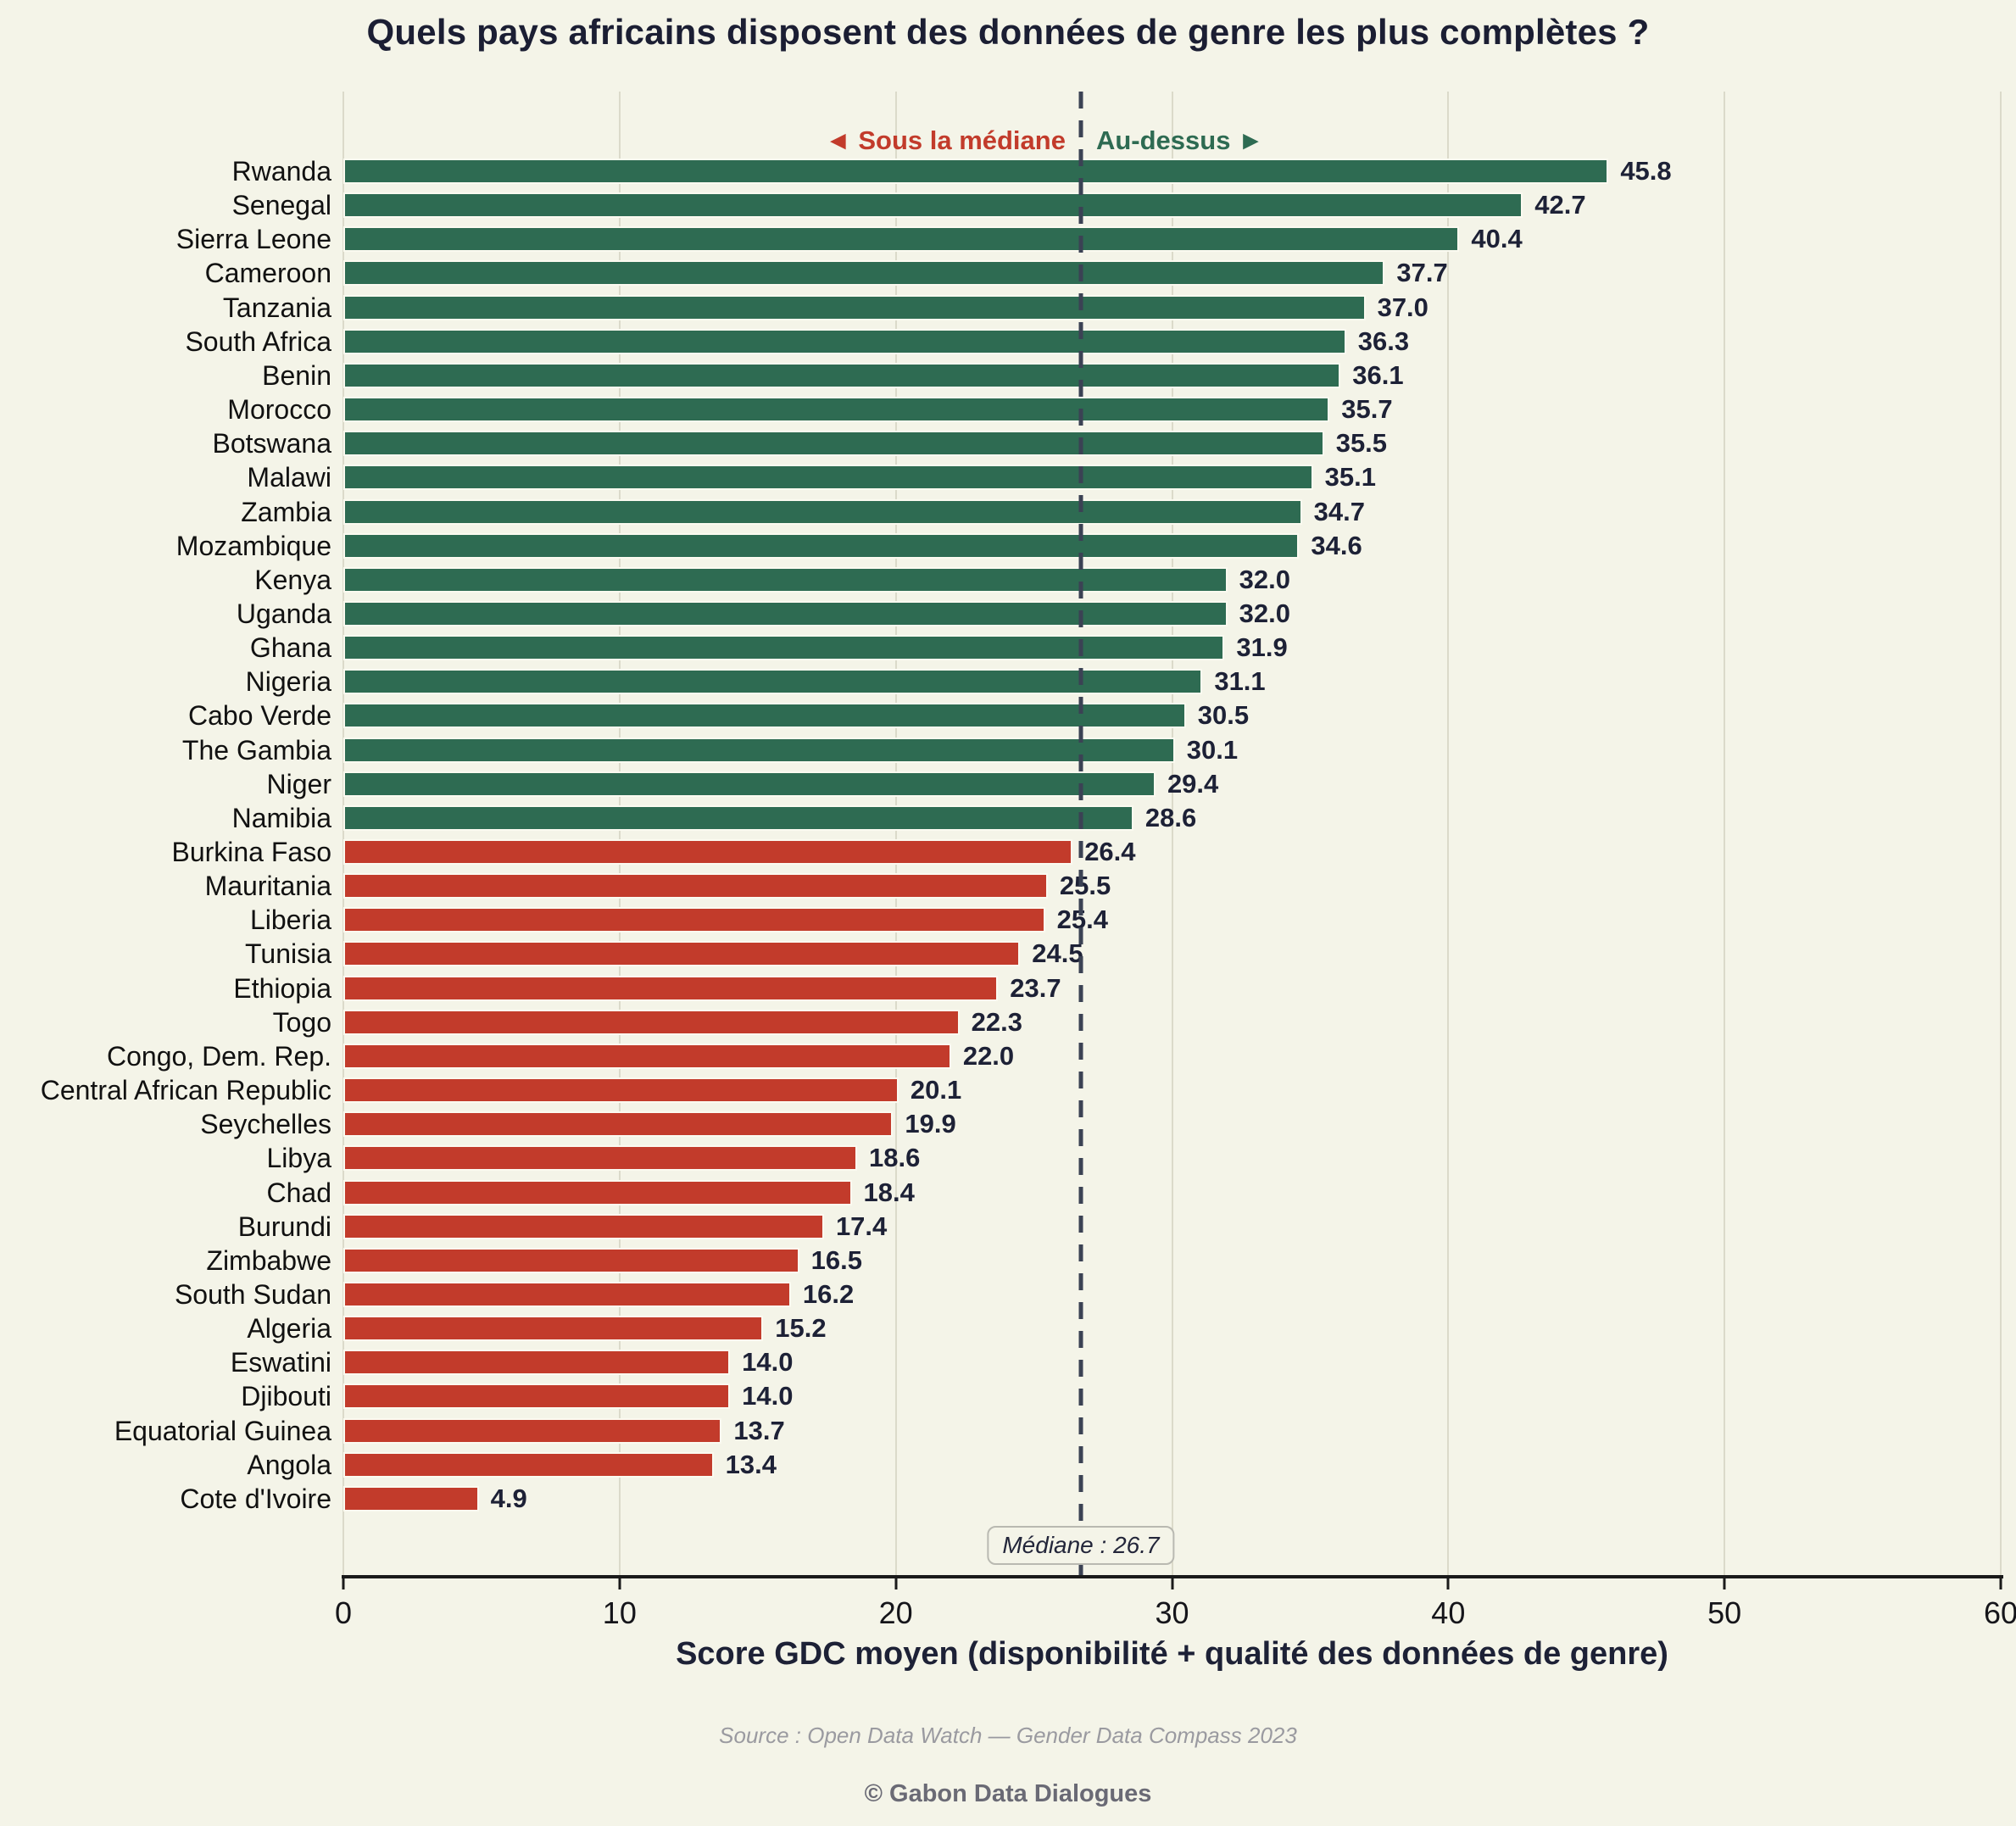 Image resolution: width=2016 pixels, height=1826 pixels. I want to click on country-label: Burkina Faso, so click(251, 852).